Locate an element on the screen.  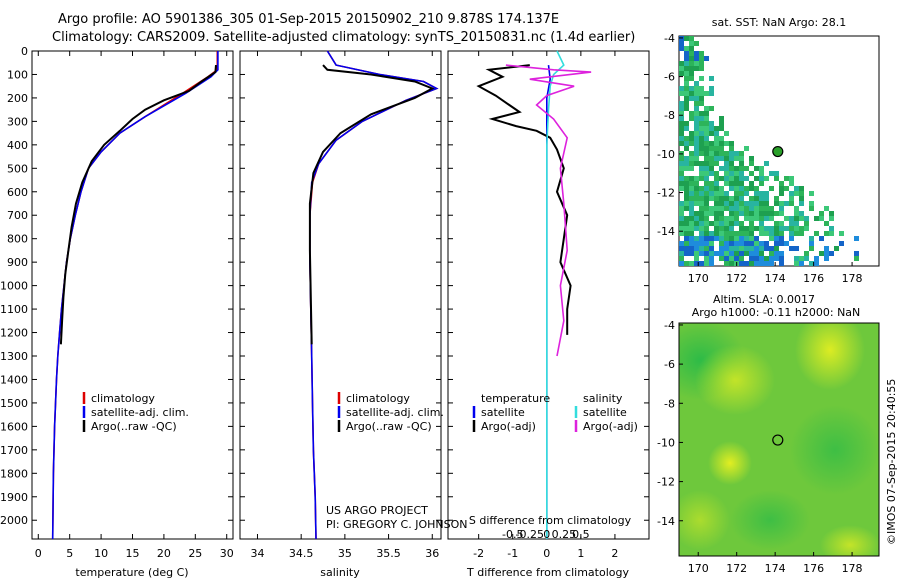
legend-header-temperature: temperature is located at coordinates (515, 398).